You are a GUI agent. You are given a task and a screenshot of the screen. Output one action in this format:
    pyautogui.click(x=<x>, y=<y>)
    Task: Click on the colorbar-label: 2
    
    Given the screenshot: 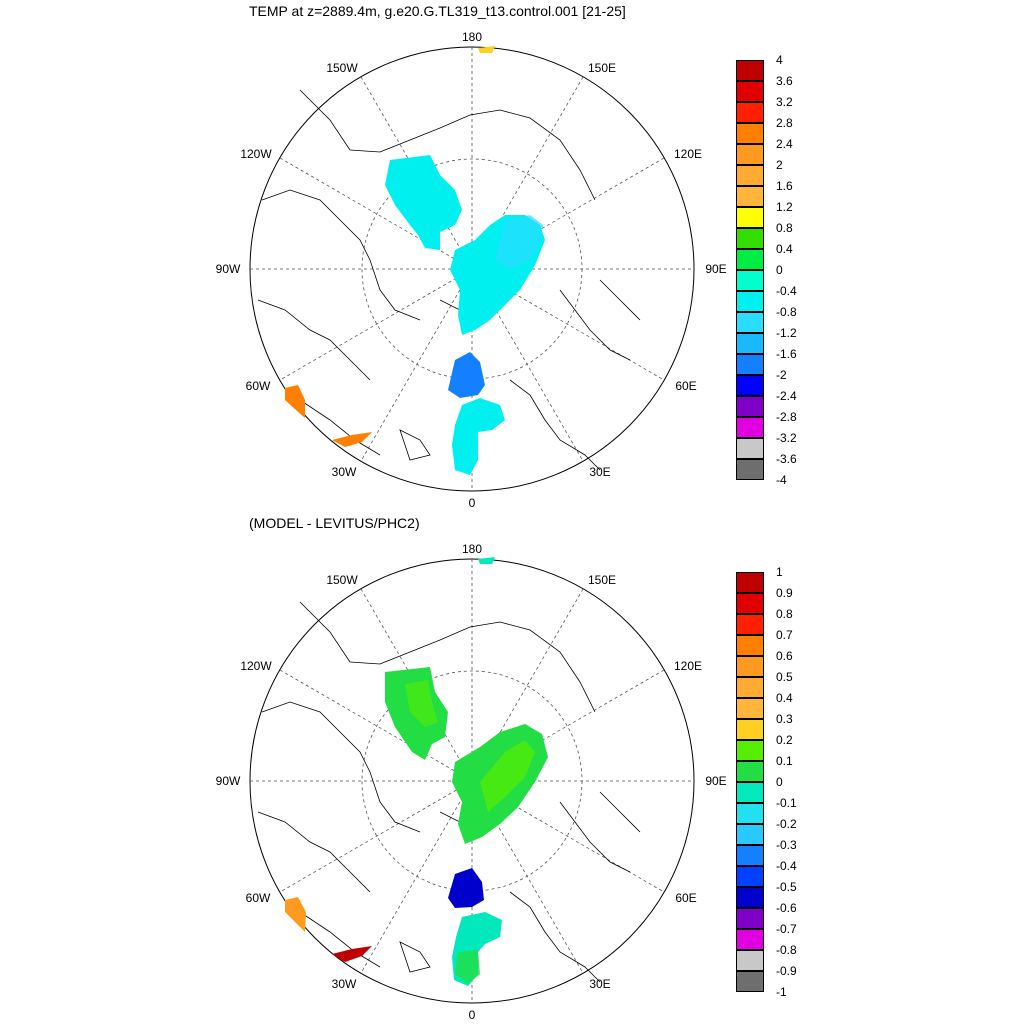 What is the action you would take?
    pyautogui.click(x=779, y=165)
    